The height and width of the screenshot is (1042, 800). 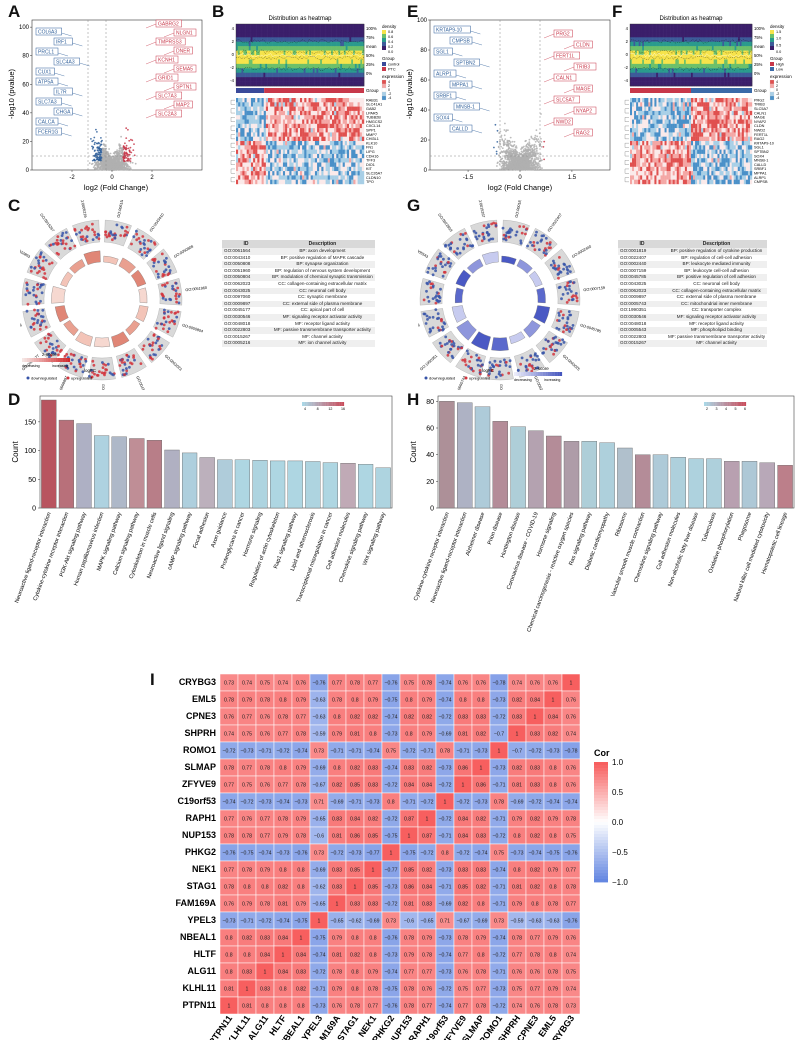 What do you see at coordinates (384, 44) in the screenshot?
I see `density-legend-swatch` at bounding box center [384, 44].